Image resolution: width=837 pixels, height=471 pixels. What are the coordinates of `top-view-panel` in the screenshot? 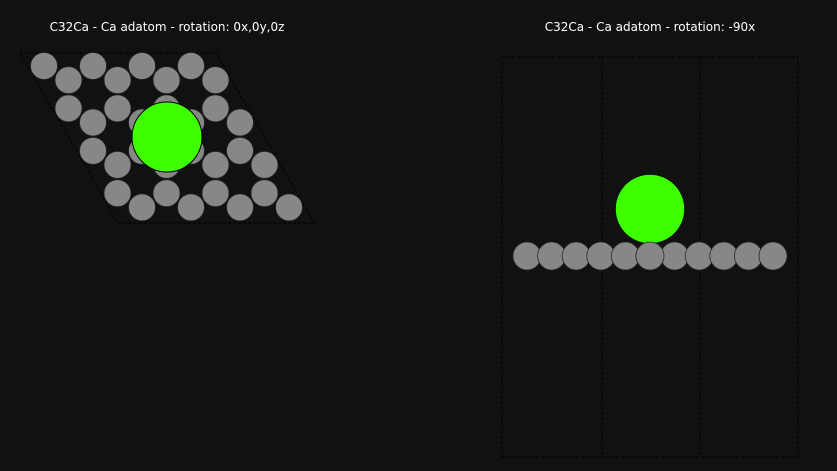 It's located at (167, 138).